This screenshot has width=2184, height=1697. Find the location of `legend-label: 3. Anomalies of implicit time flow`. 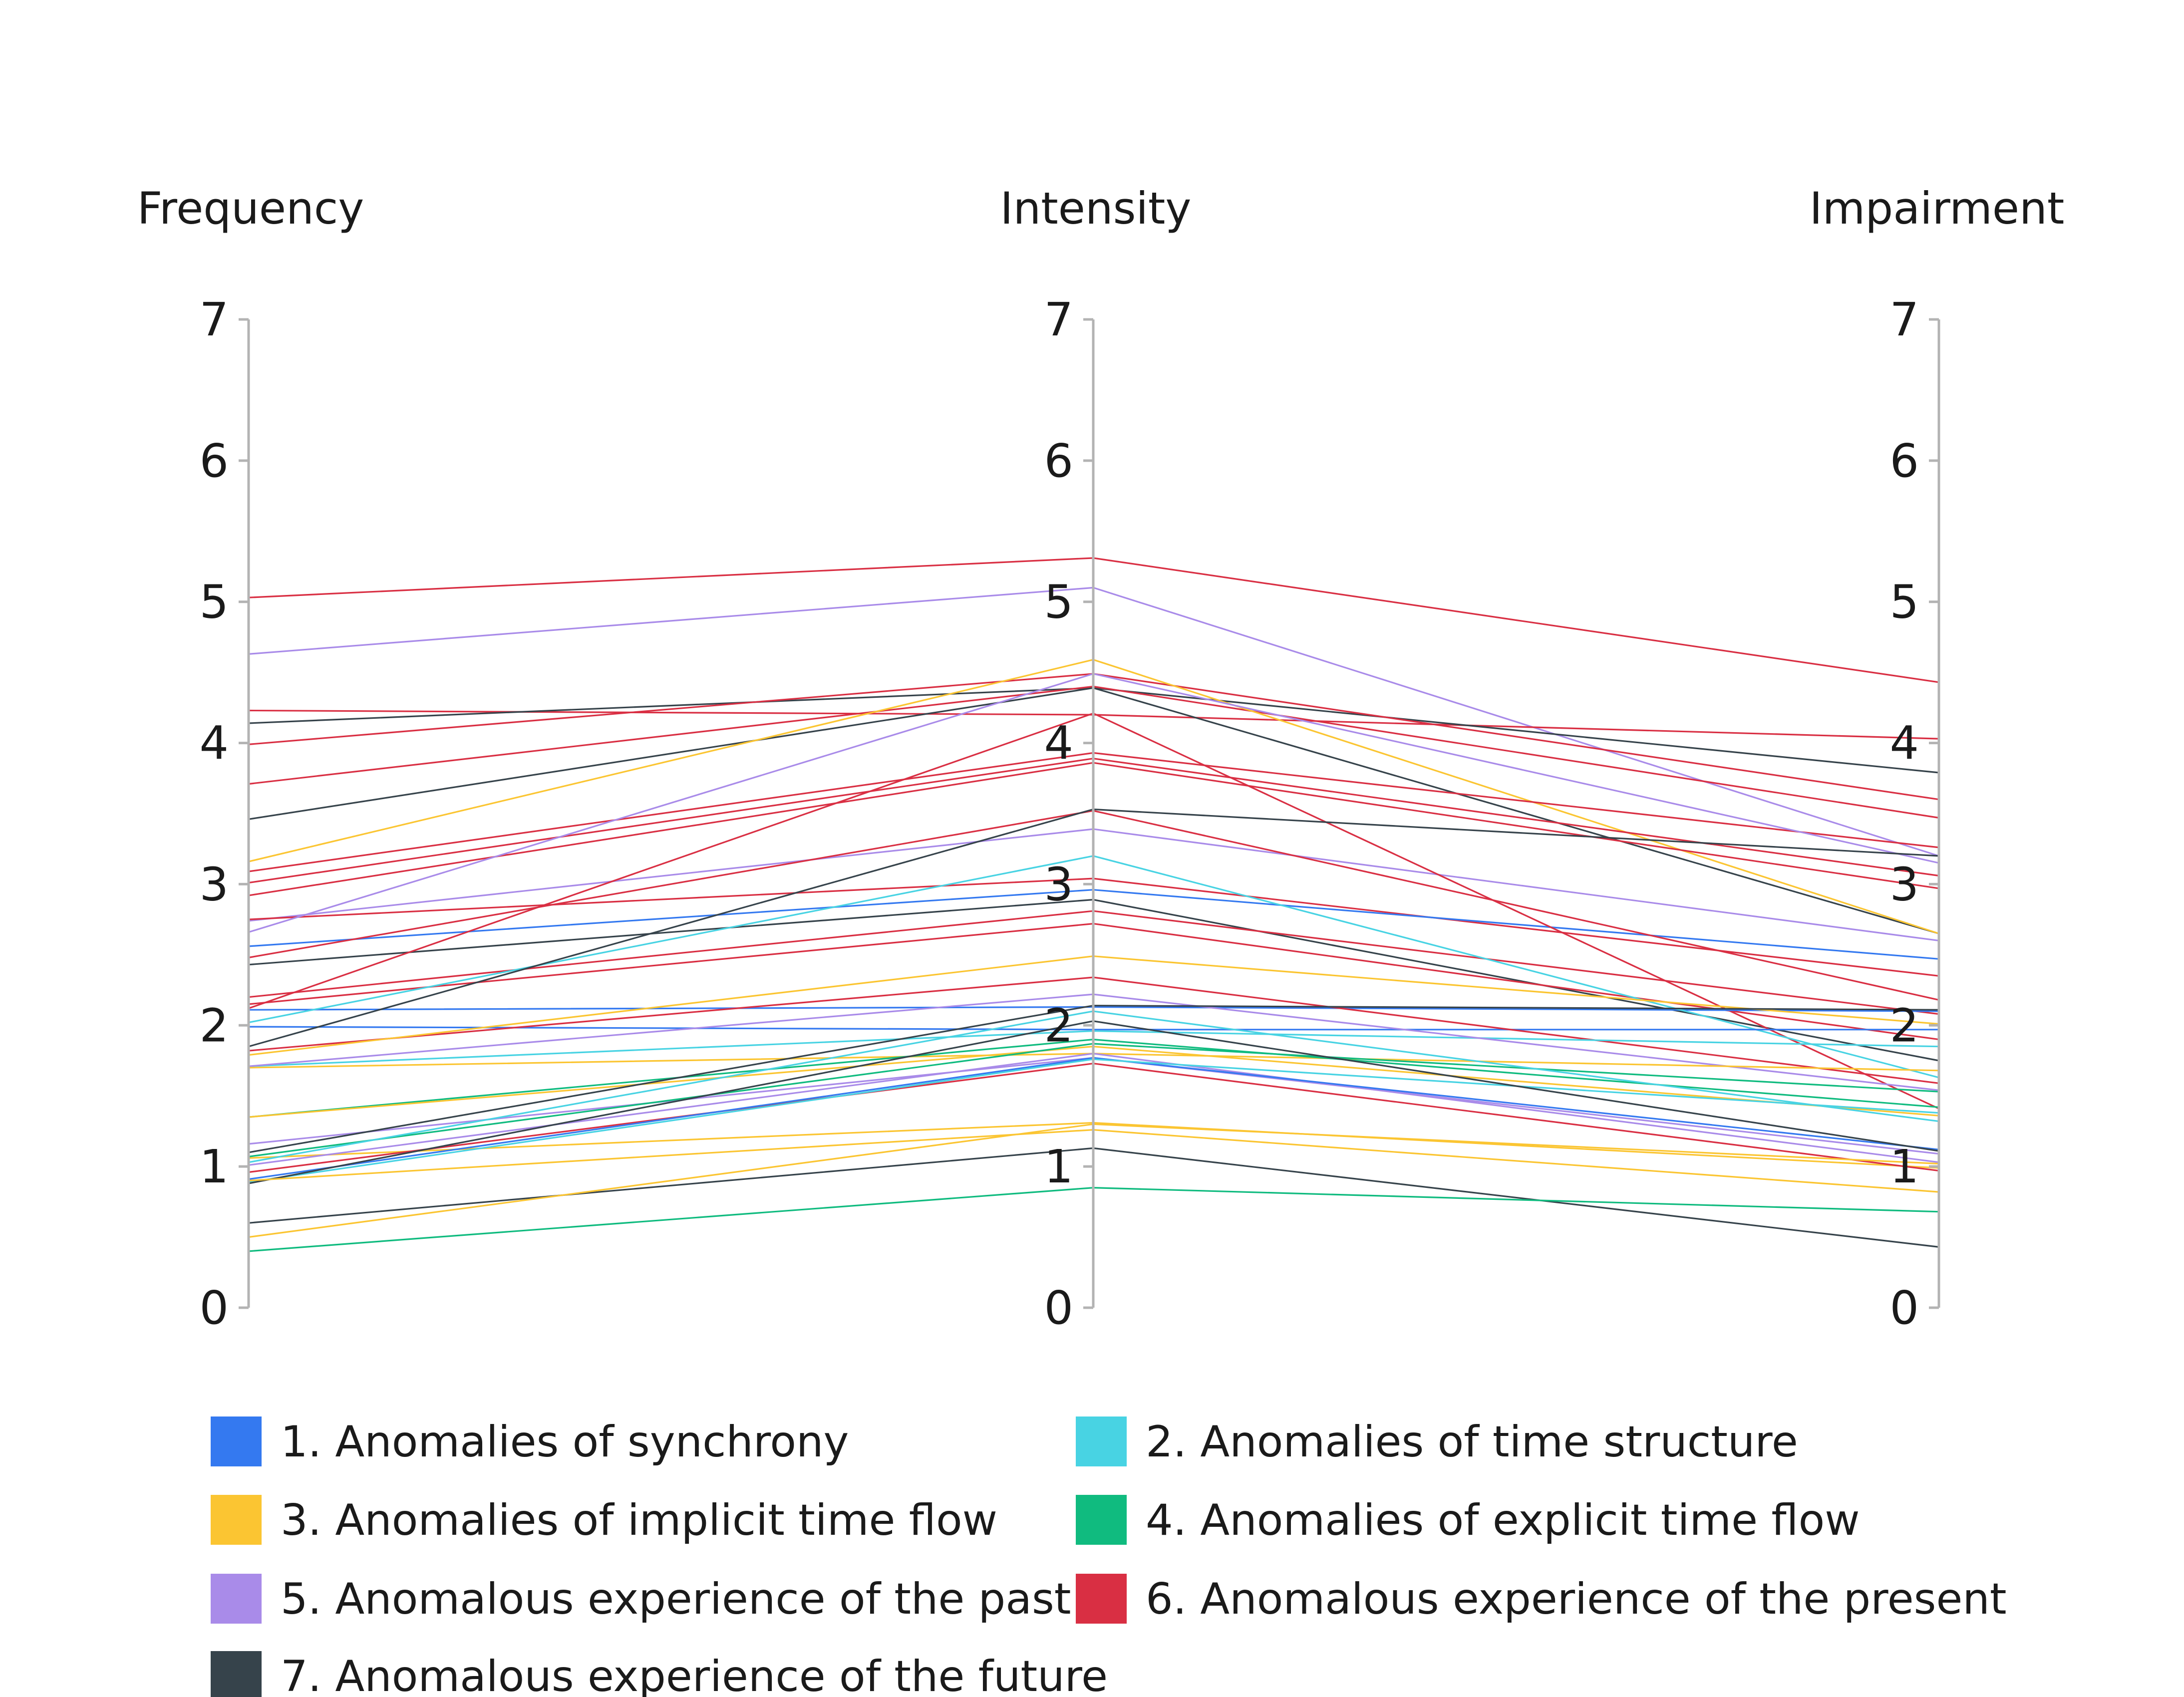

legend-label: 3. Anomalies of implicit time flow is located at coordinates (639, 1520).